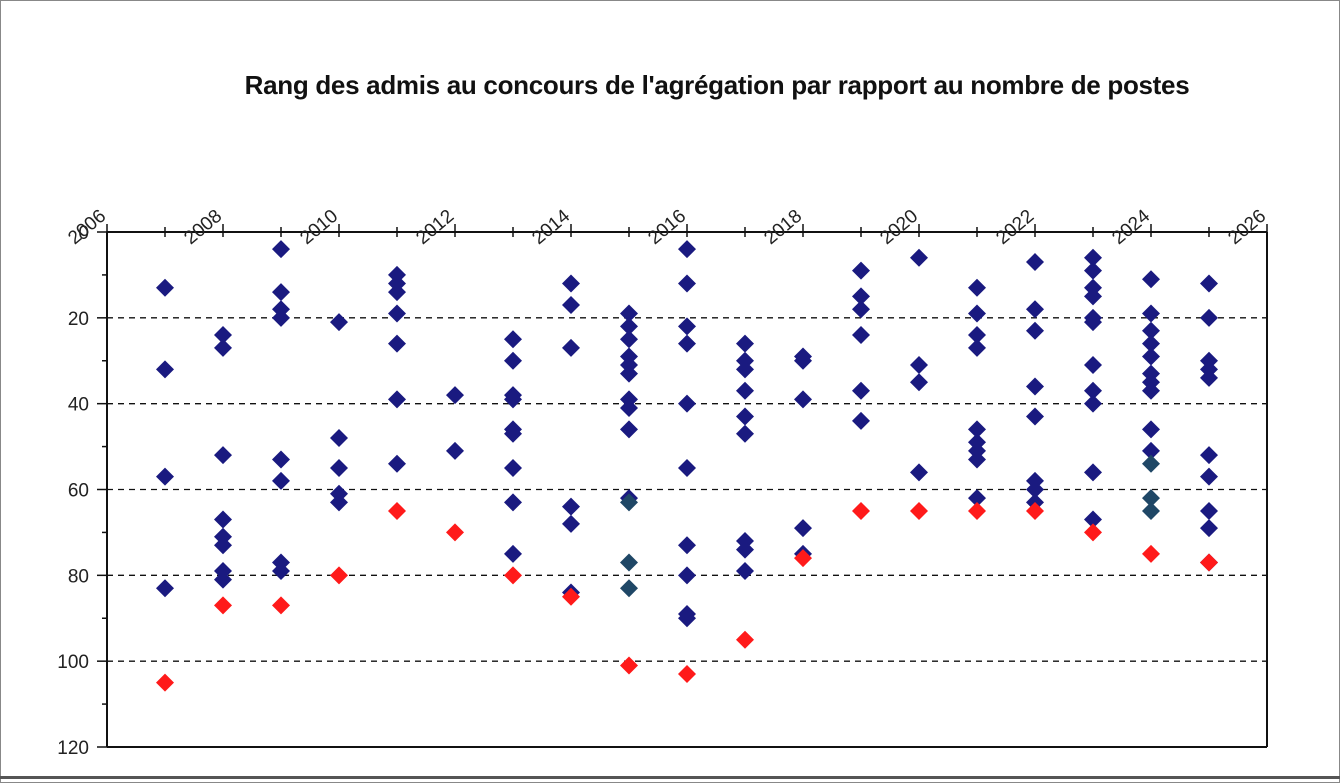 The height and width of the screenshot is (783, 1340). I want to click on x-tick-label: 2012, so click(435, 227).